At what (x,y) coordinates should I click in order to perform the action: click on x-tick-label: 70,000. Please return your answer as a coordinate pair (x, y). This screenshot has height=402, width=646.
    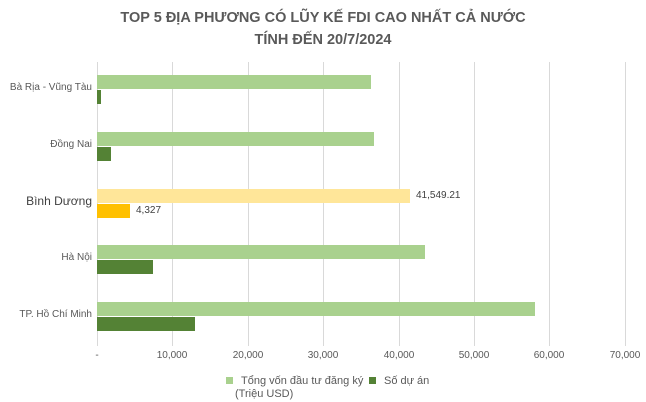
    Looking at the image, I should click on (625, 355).